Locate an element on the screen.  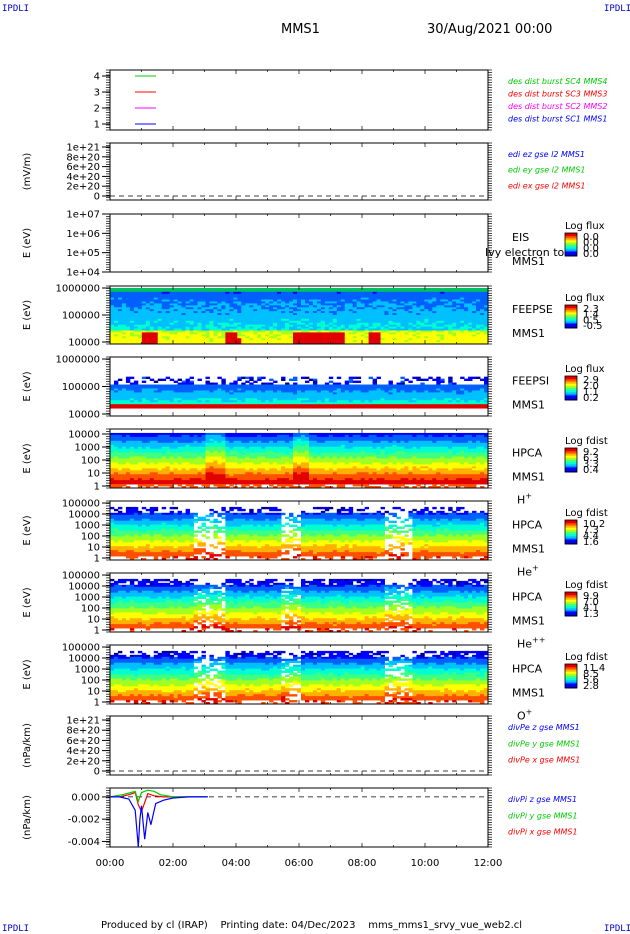
panel-feepse-tick-label: 1000000 is located at coordinates (77, 289).